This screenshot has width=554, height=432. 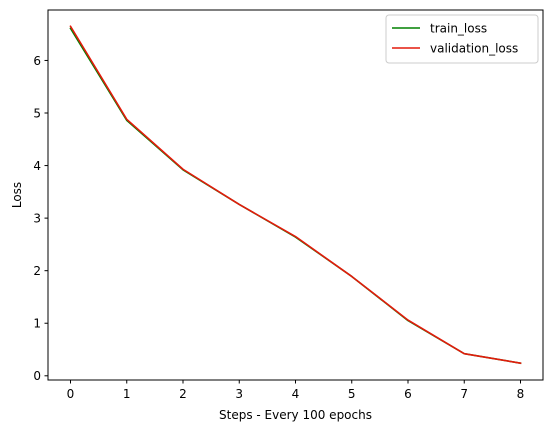 I want to click on y-tick-label: 2, so click(x=37, y=271).